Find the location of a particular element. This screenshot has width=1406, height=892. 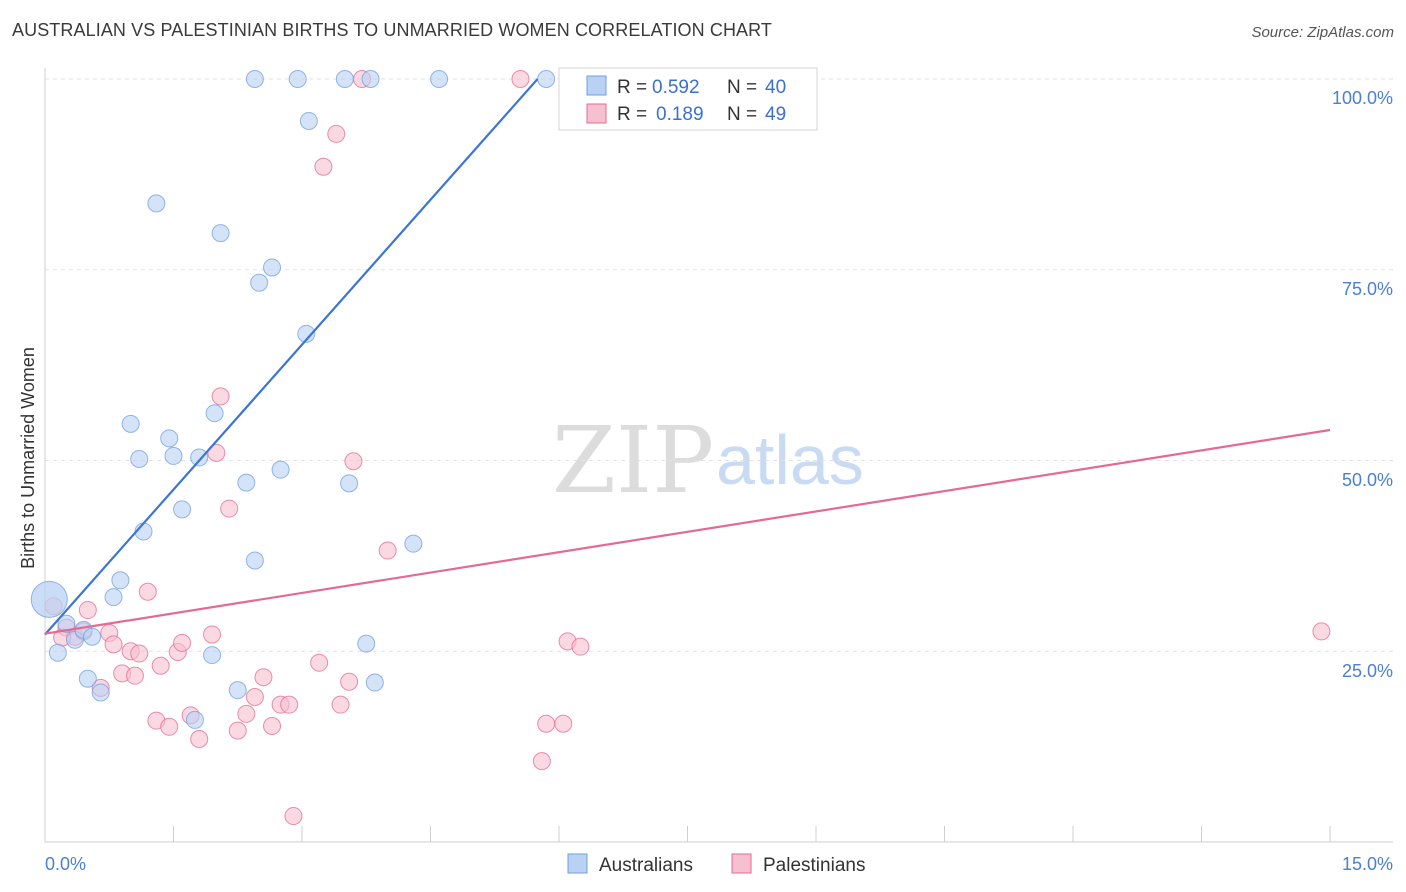

legend-r-value-1: 0.592 is located at coordinates (676, 87).